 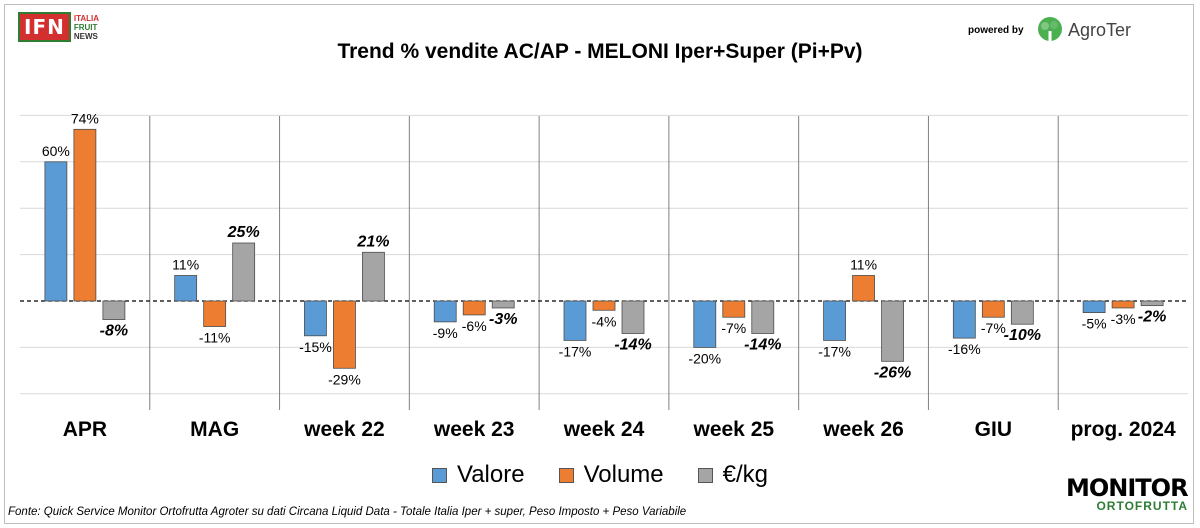 What do you see at coordinates (623, 474) in the screenshot?
I see `legend-label-volume: Volume` at bounding box center [623, 474].